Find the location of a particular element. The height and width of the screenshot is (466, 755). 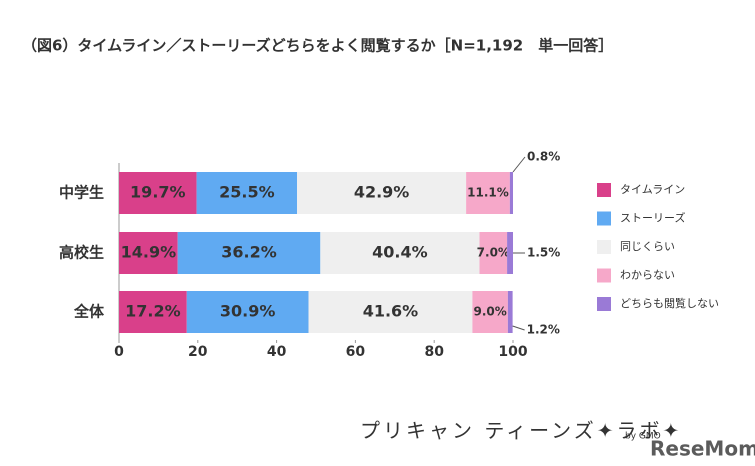

legend-label: どちらも閲覧しない is located at coordinates (669, 303).